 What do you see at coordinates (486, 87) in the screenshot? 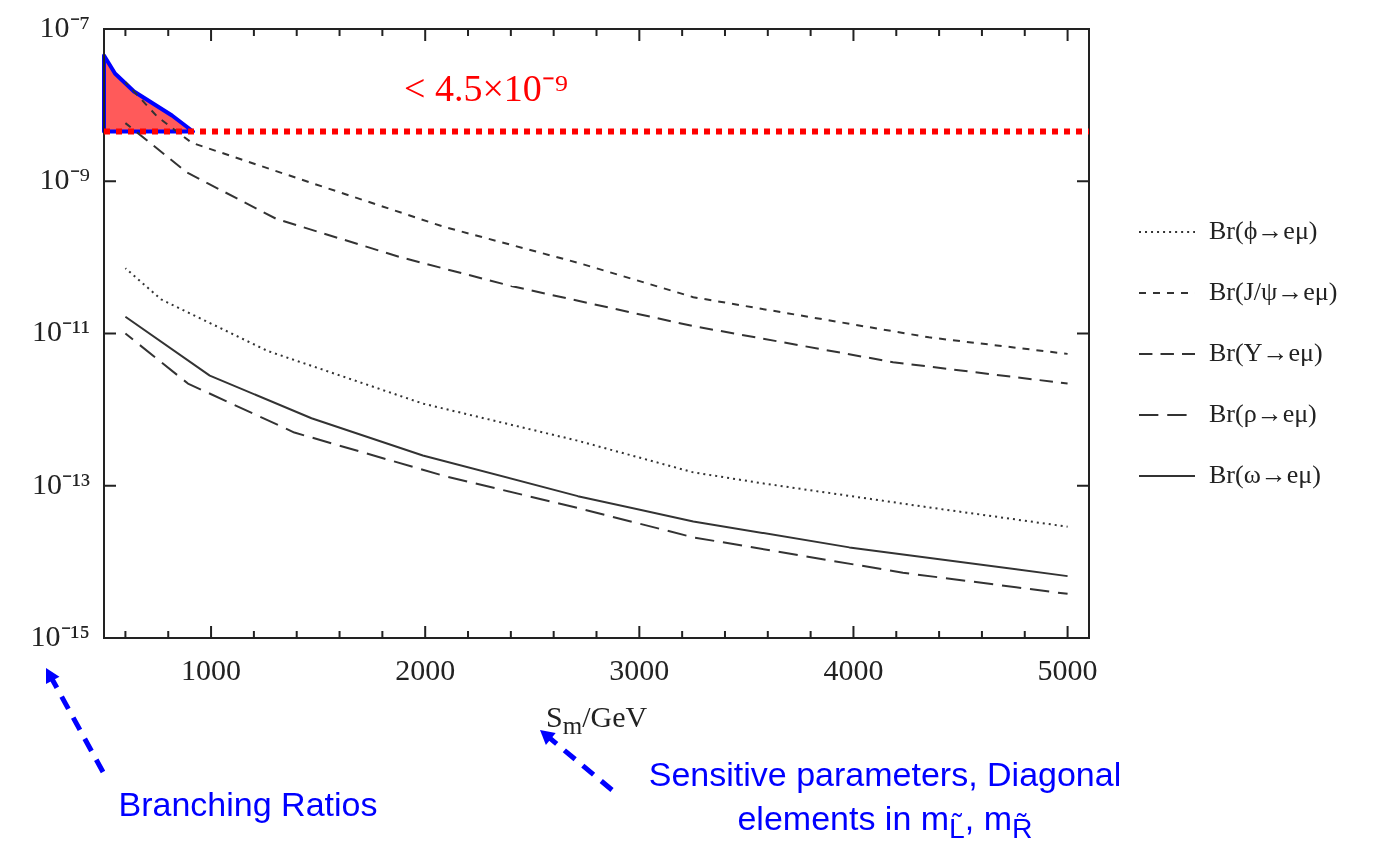
I see `ref-line-label: < 4.5×10⁻⁹` at bounding box center [486, 87].